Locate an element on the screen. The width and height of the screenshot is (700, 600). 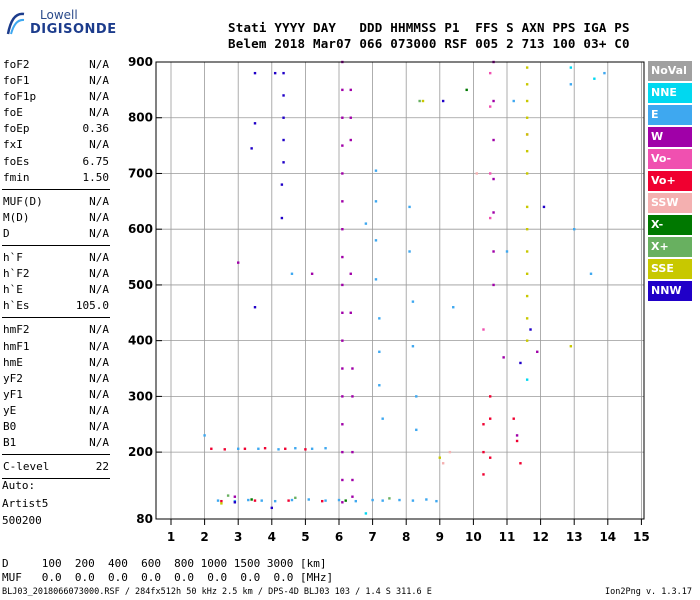
legend-item: NNW is located at coordinates (670, 291).